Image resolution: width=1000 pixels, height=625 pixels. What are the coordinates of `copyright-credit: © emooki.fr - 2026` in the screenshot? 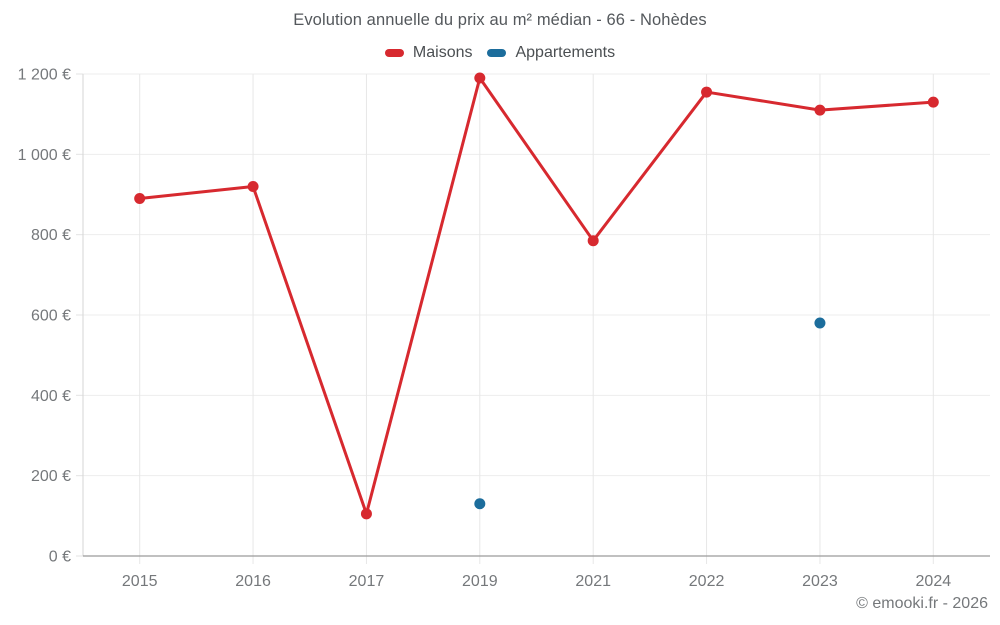 It's located at (922, 603).